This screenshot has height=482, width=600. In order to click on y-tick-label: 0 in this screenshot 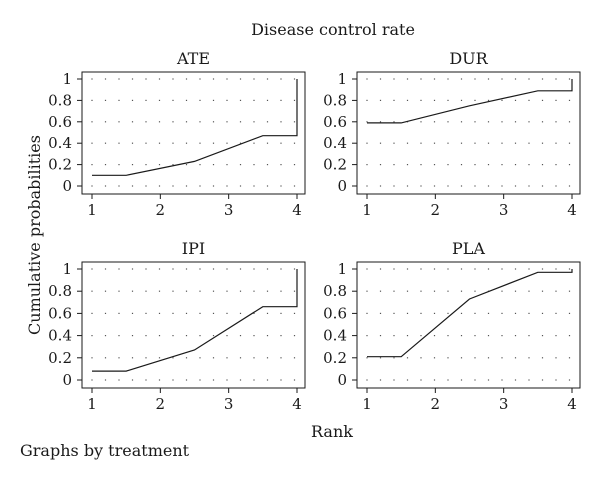, I will do `click(342, 186)`.